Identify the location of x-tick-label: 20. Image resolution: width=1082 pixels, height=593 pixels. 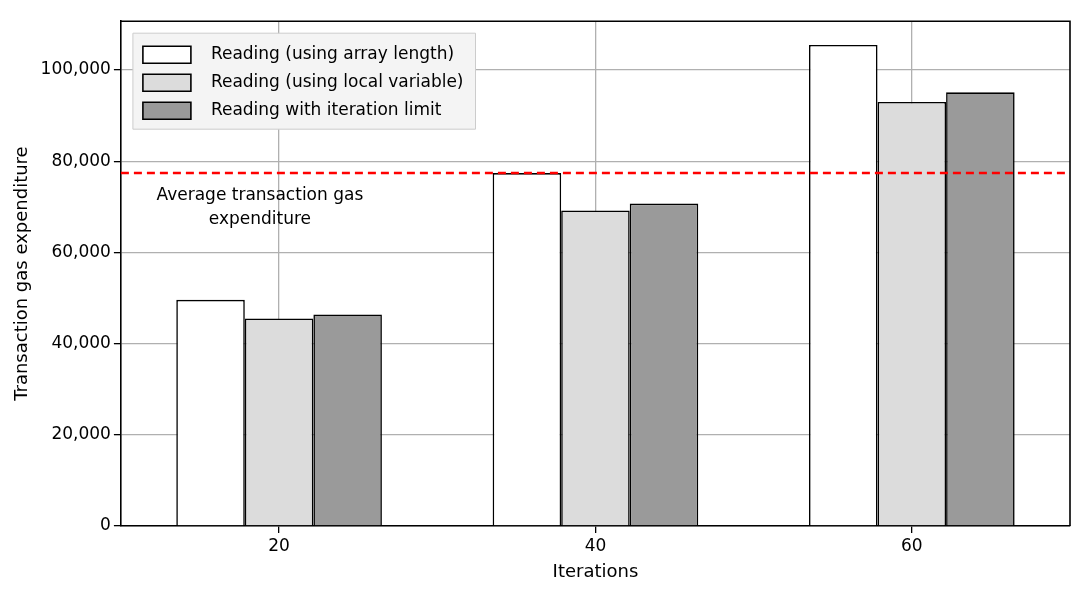
(279, 544).